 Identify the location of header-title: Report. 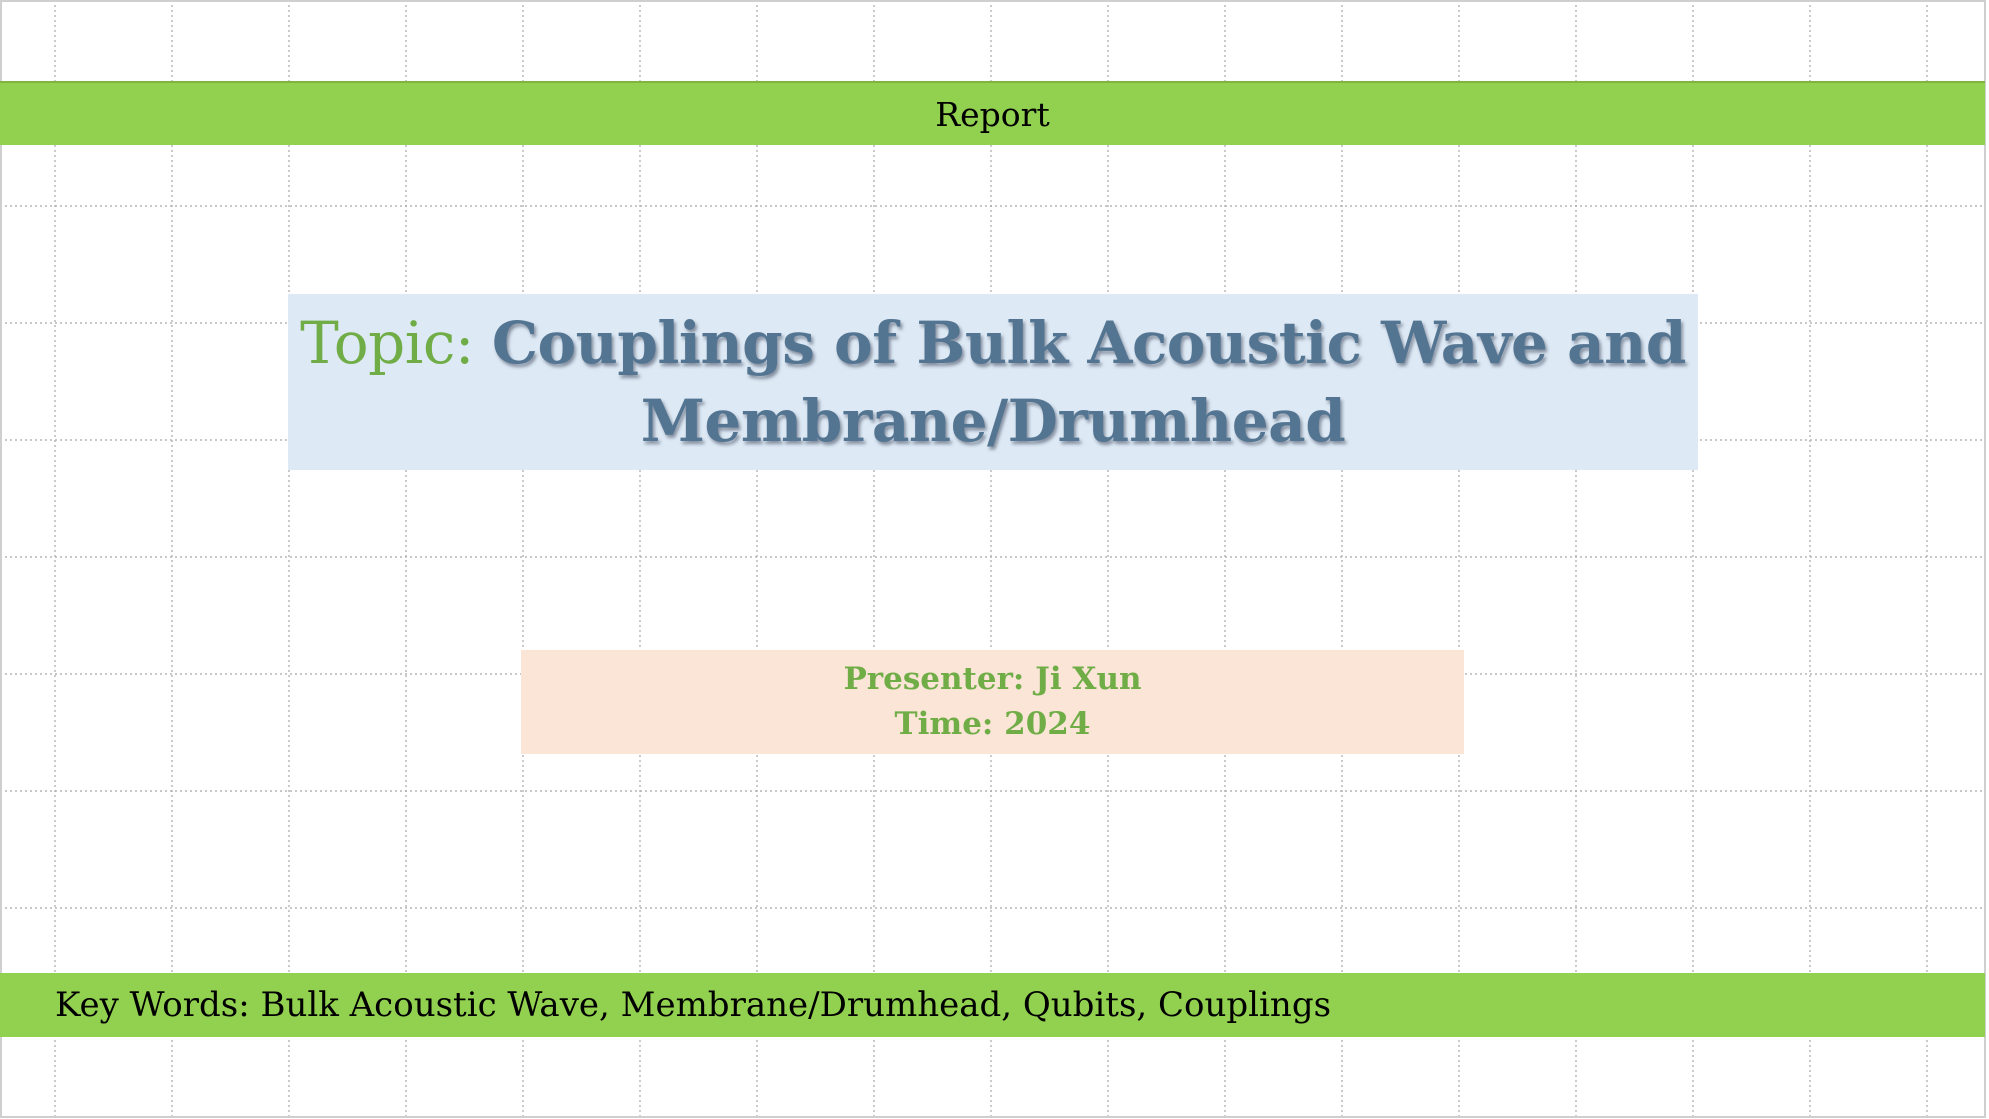
(992, 114).